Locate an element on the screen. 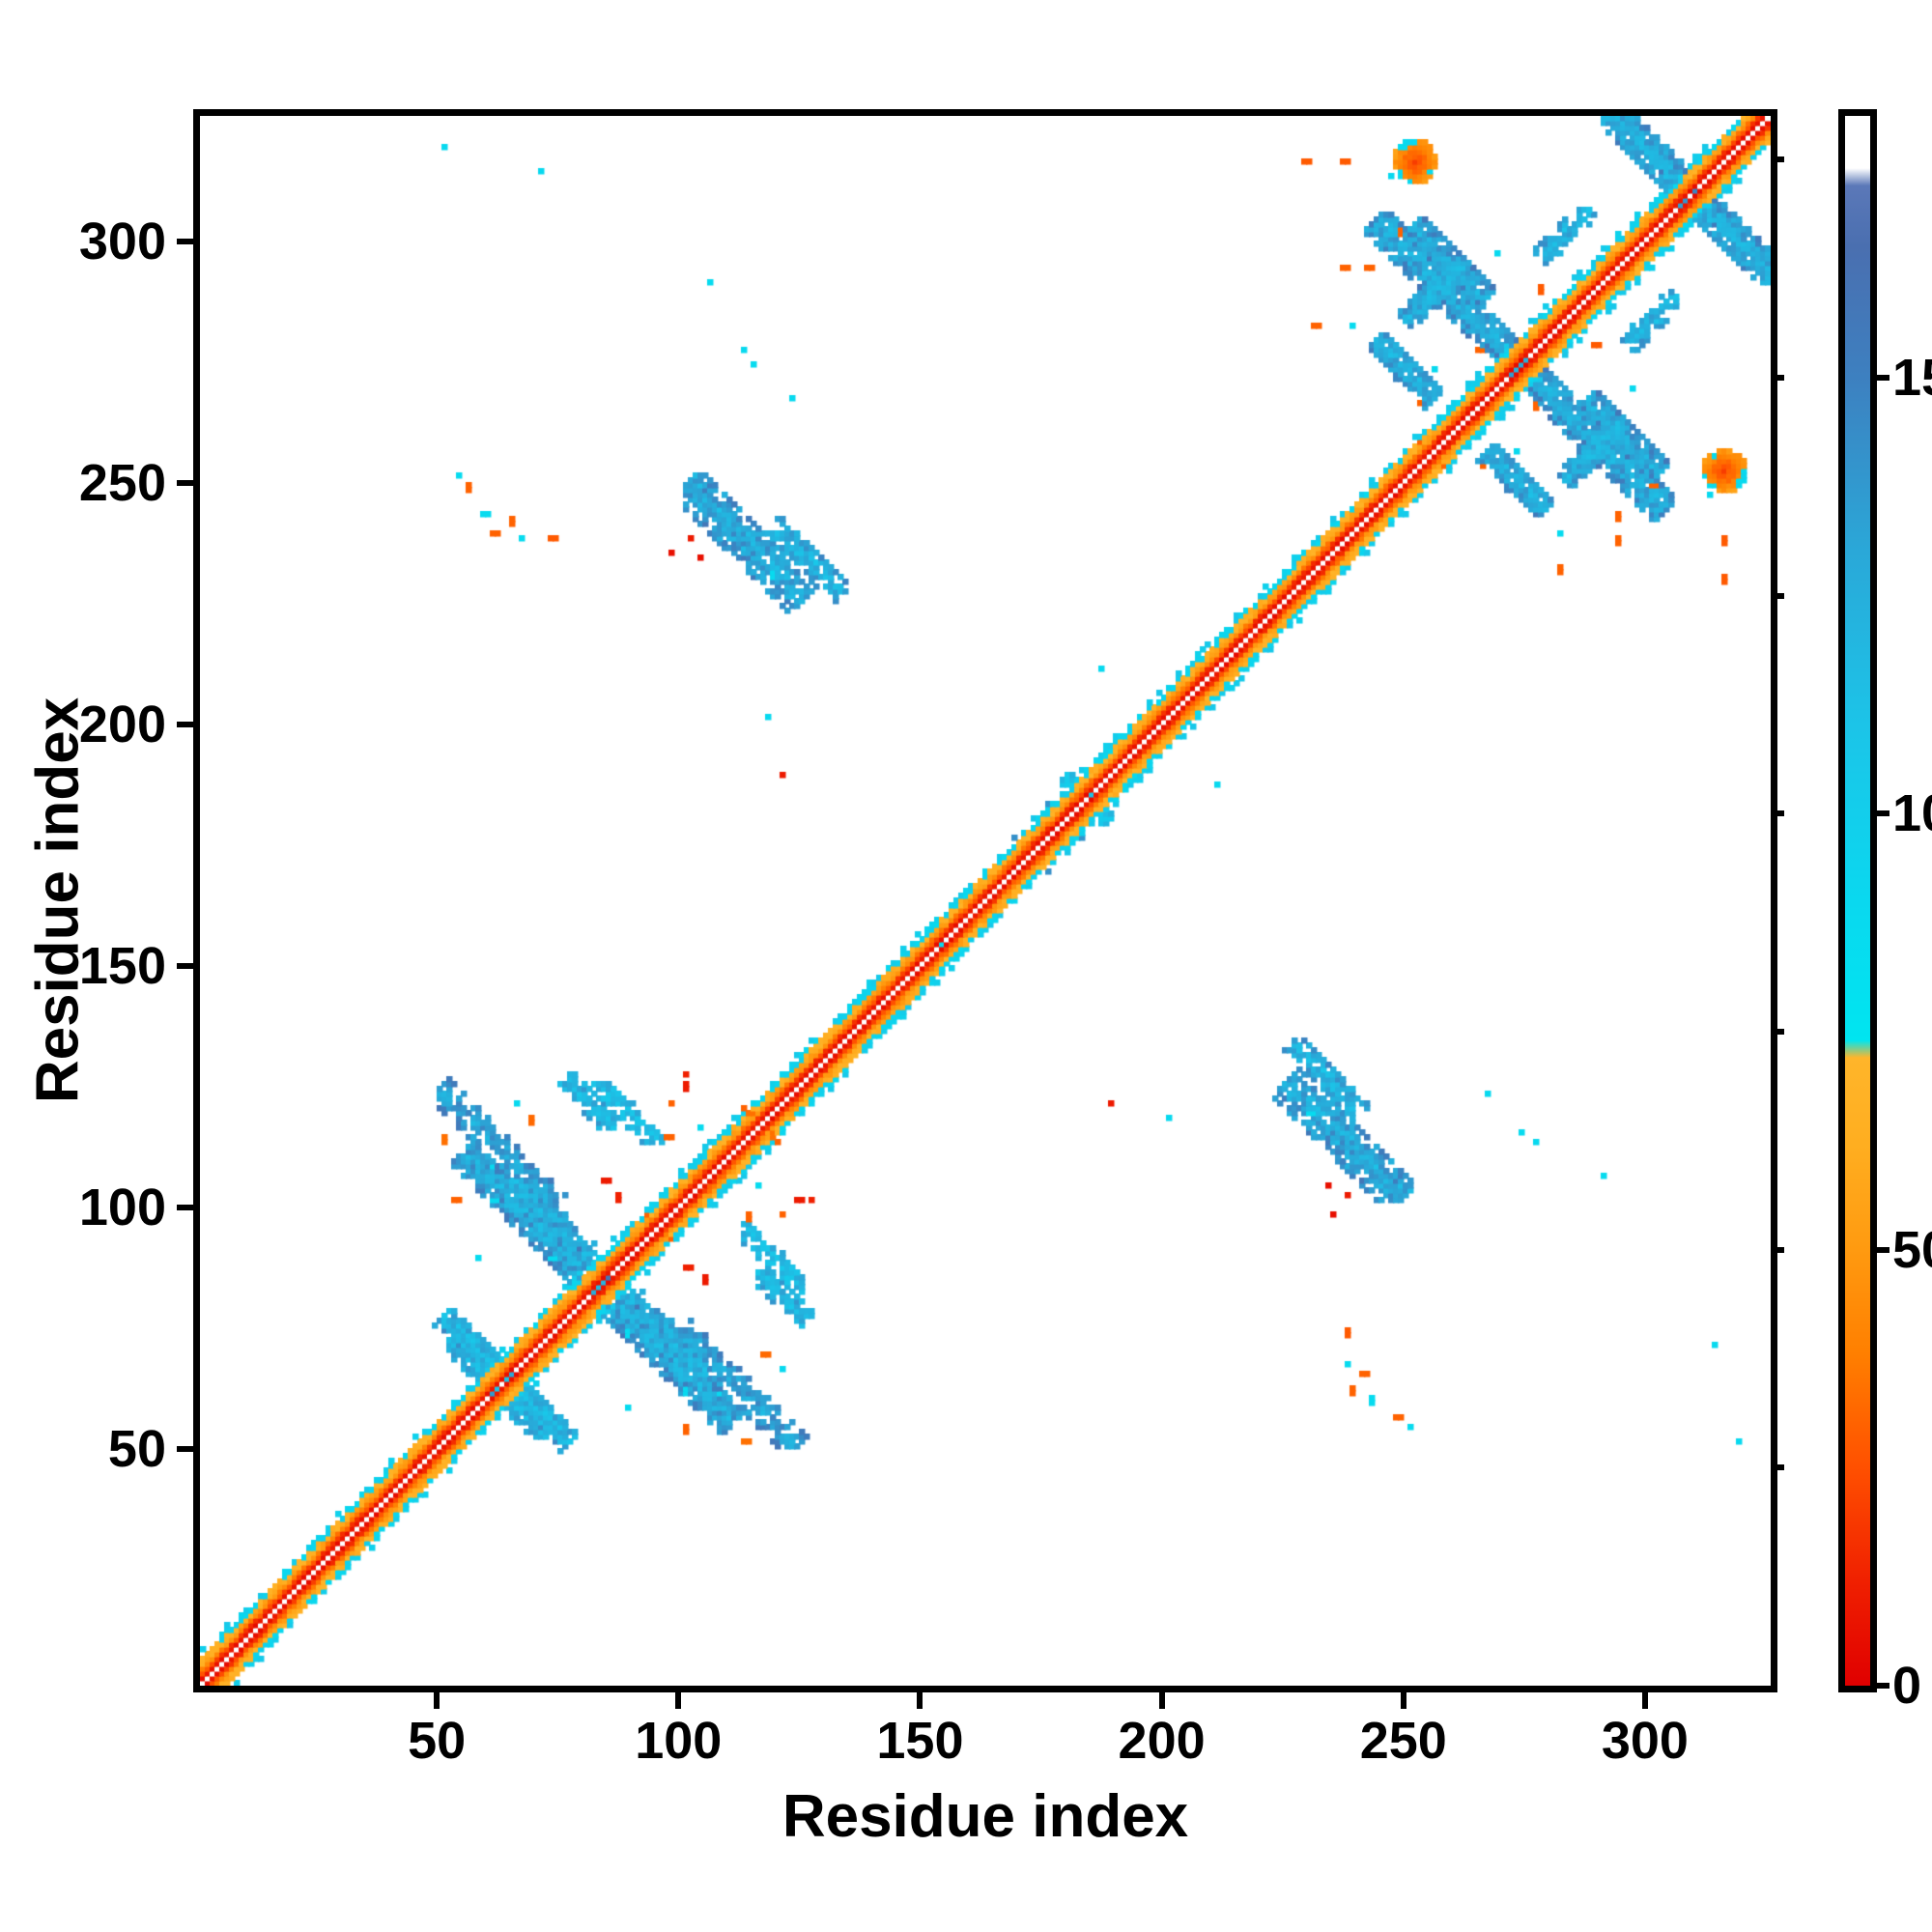  x-axis-title: Residue index is located at coordinates (985, 1816).